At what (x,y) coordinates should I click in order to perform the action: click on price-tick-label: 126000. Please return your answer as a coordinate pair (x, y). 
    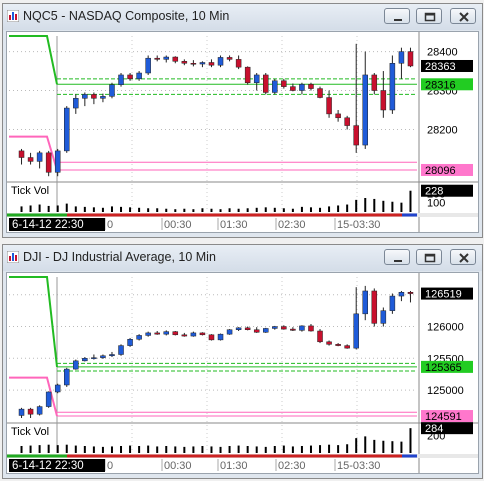
    Looking at the image, I should click on (445, 328).